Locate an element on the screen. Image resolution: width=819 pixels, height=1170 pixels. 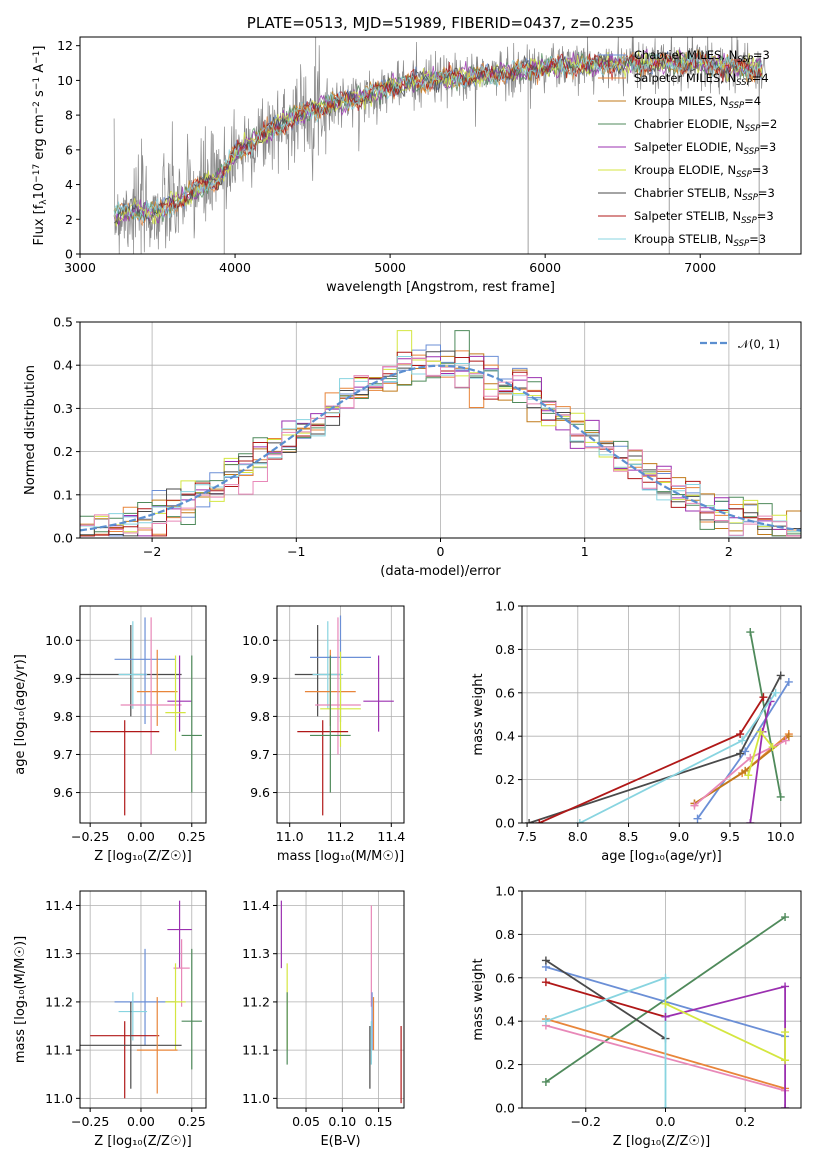
x-tick-label: 8.0 is located at coordinates (578, 836).